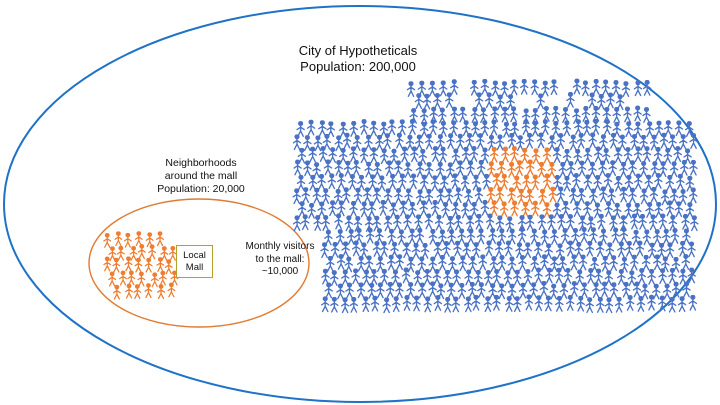  I want to click on mall-label-line2: Mall, so click(194, 267).